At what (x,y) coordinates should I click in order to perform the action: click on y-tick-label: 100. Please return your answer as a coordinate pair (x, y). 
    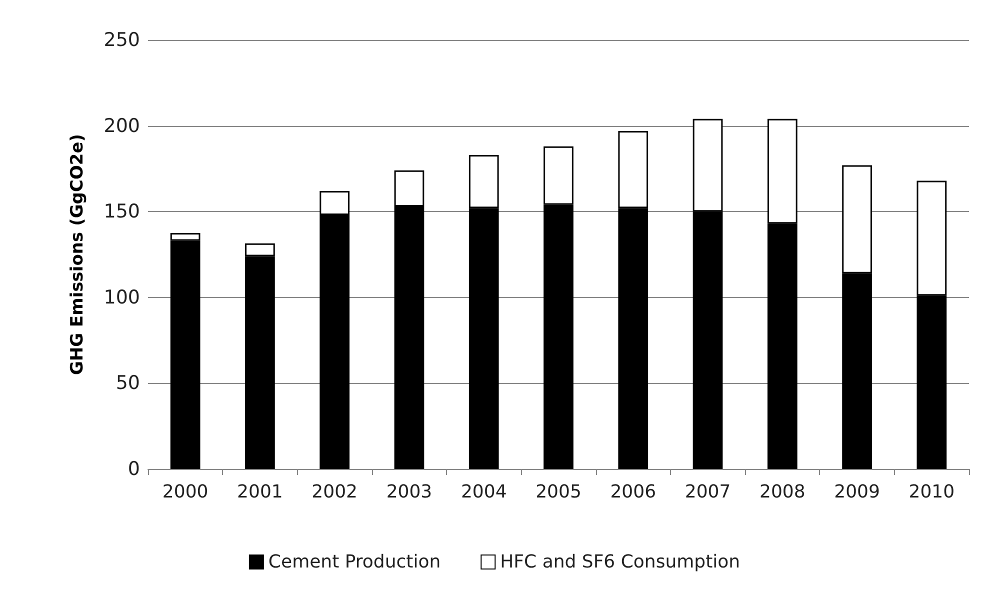
    Looking at the image, I should click on (122, 297).